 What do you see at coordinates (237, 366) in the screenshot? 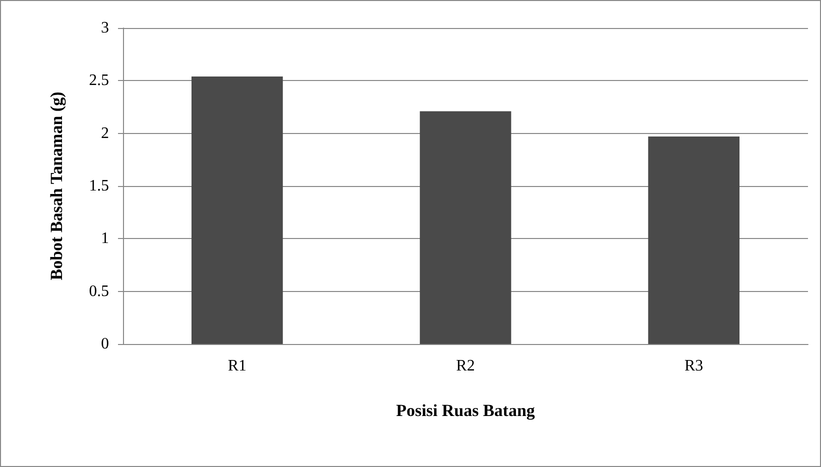
I see `x-tick-label: R1` at bounding box center [237, 366].